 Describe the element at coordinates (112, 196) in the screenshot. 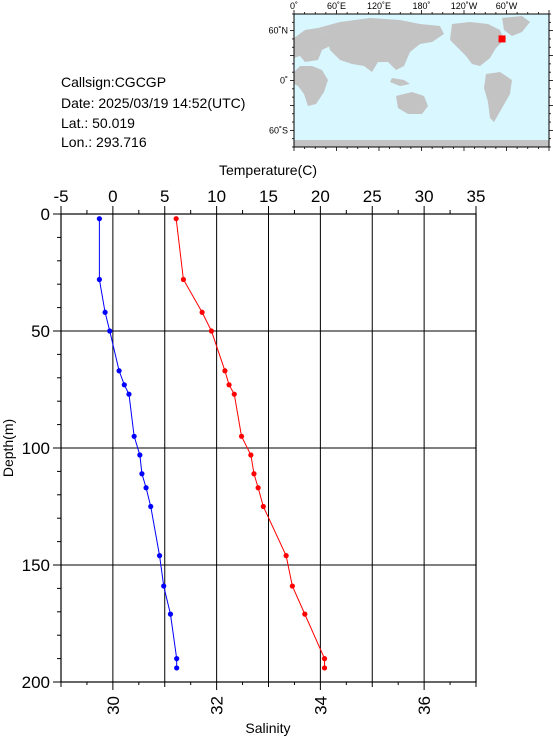

I see `temperature-tick-label: 0` at that location.